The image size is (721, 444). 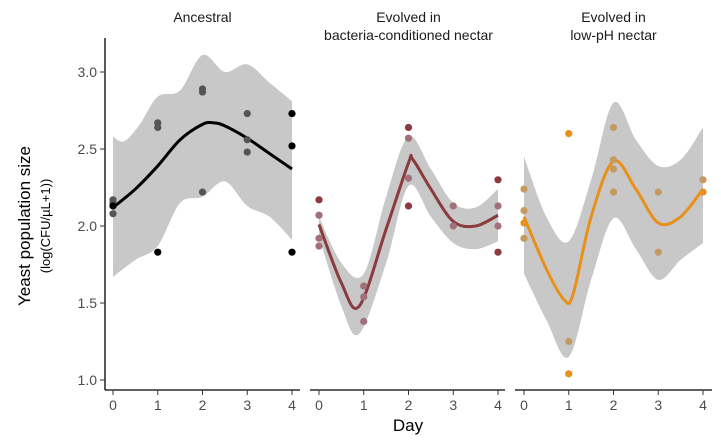 I want to click on y-tick-label: 1.0, so click(x=88, y=380).